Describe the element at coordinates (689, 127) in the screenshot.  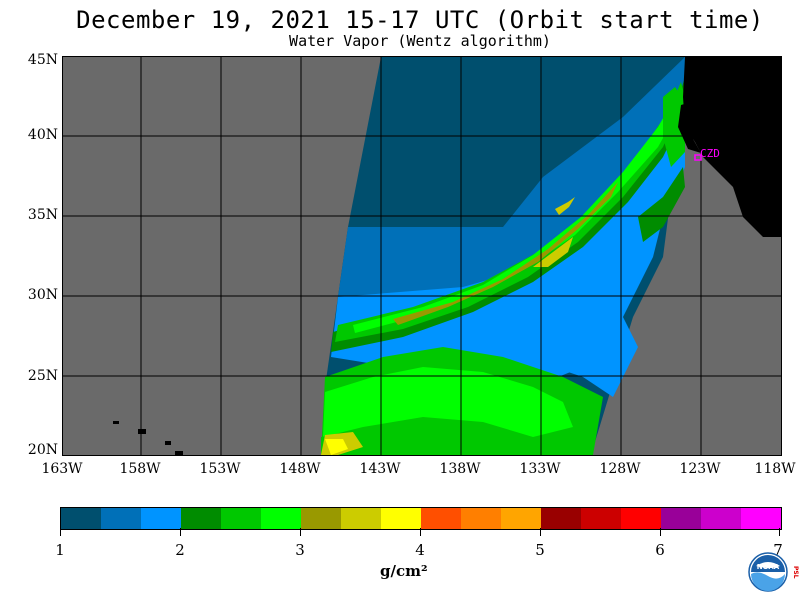
I see `land-mass-coast` at that location.